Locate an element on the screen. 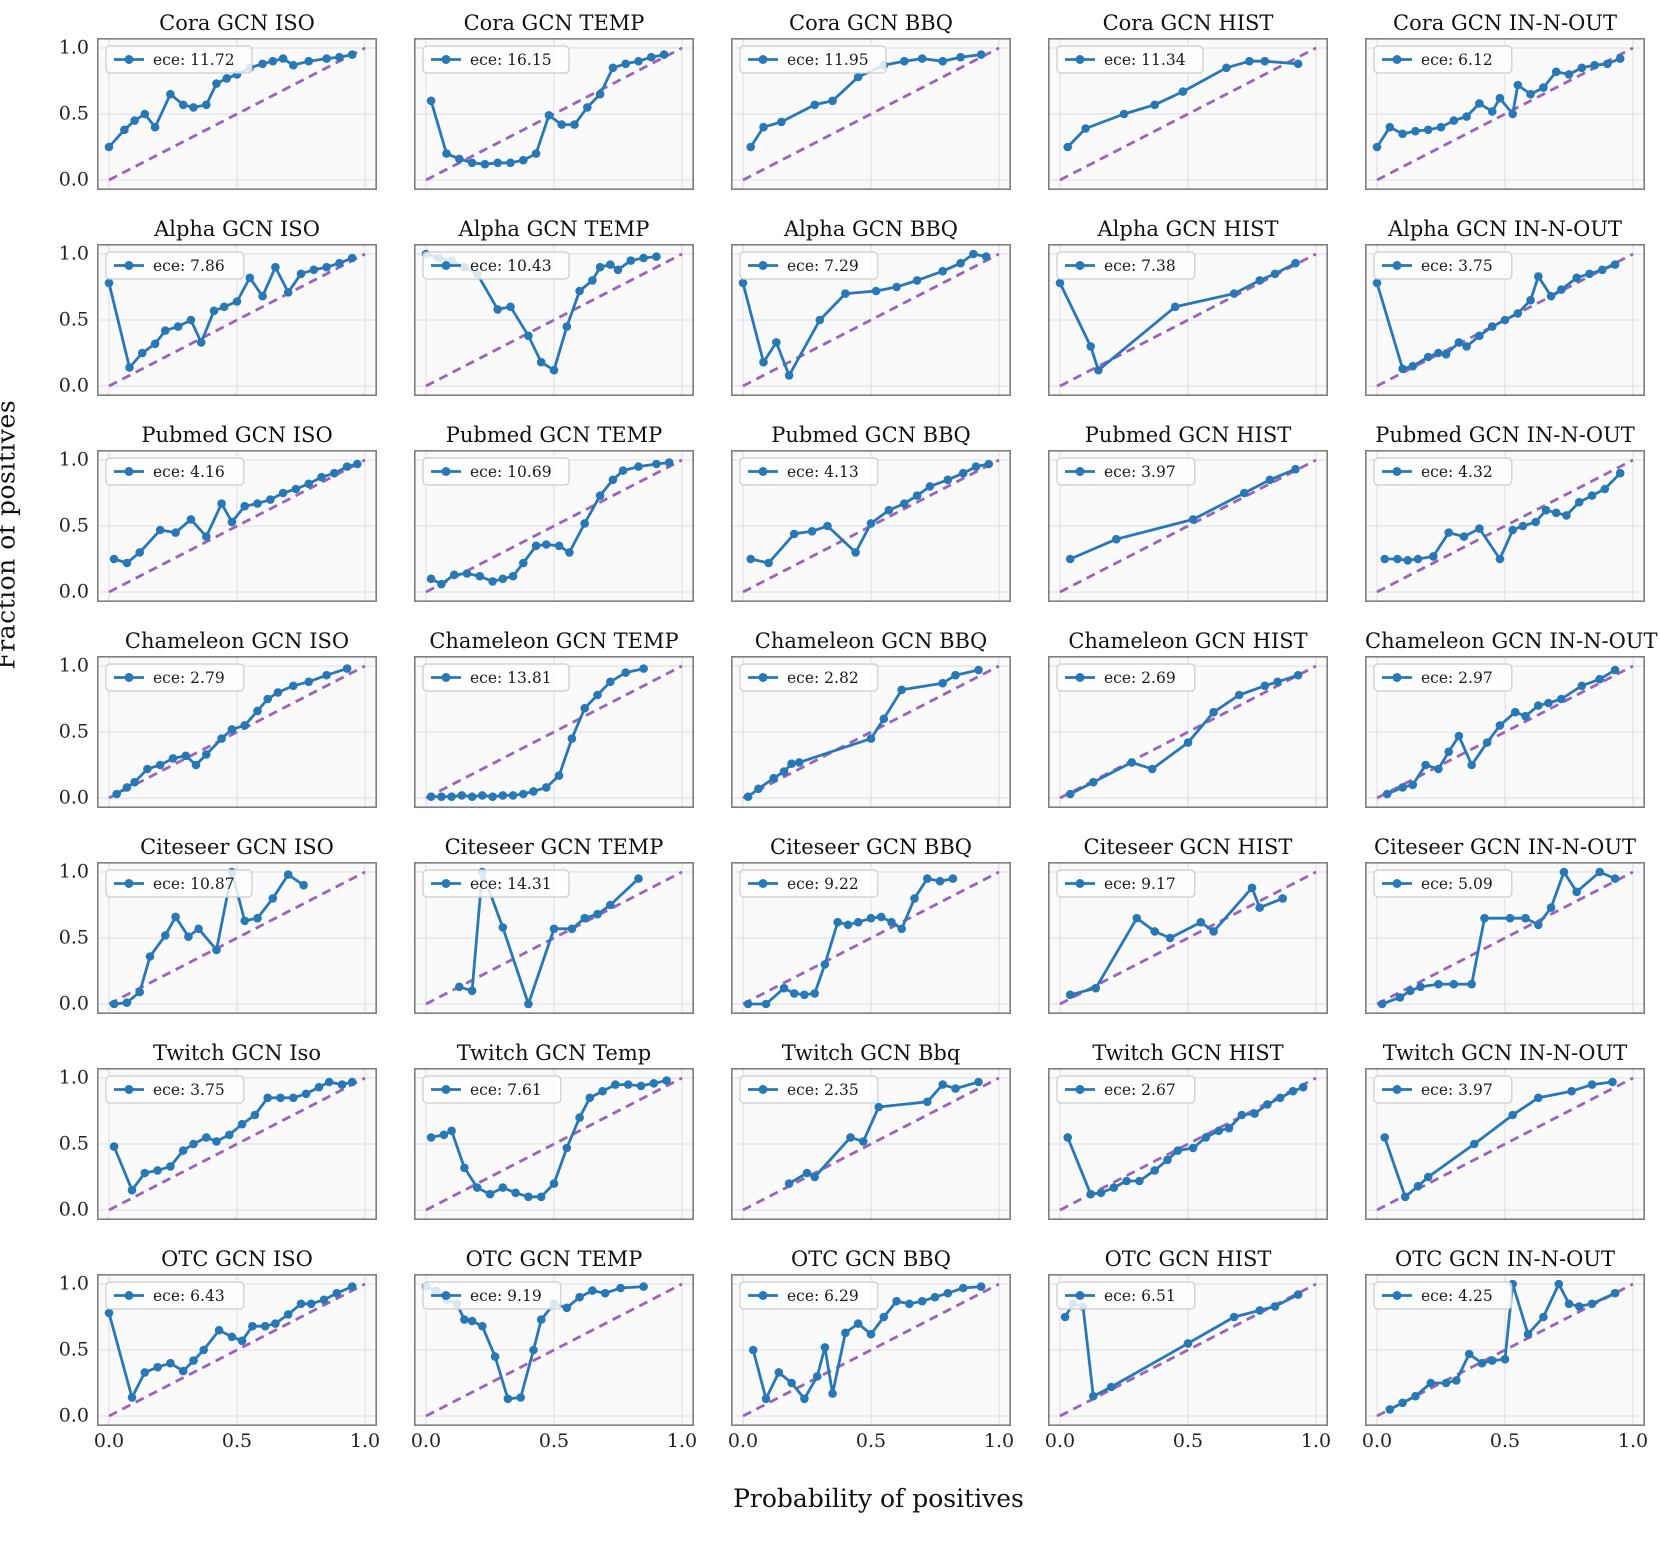 This screenshot has height=1560, width=1660. subplot-title: Chameleon GCN ISO is located at coordinates (237, 641).